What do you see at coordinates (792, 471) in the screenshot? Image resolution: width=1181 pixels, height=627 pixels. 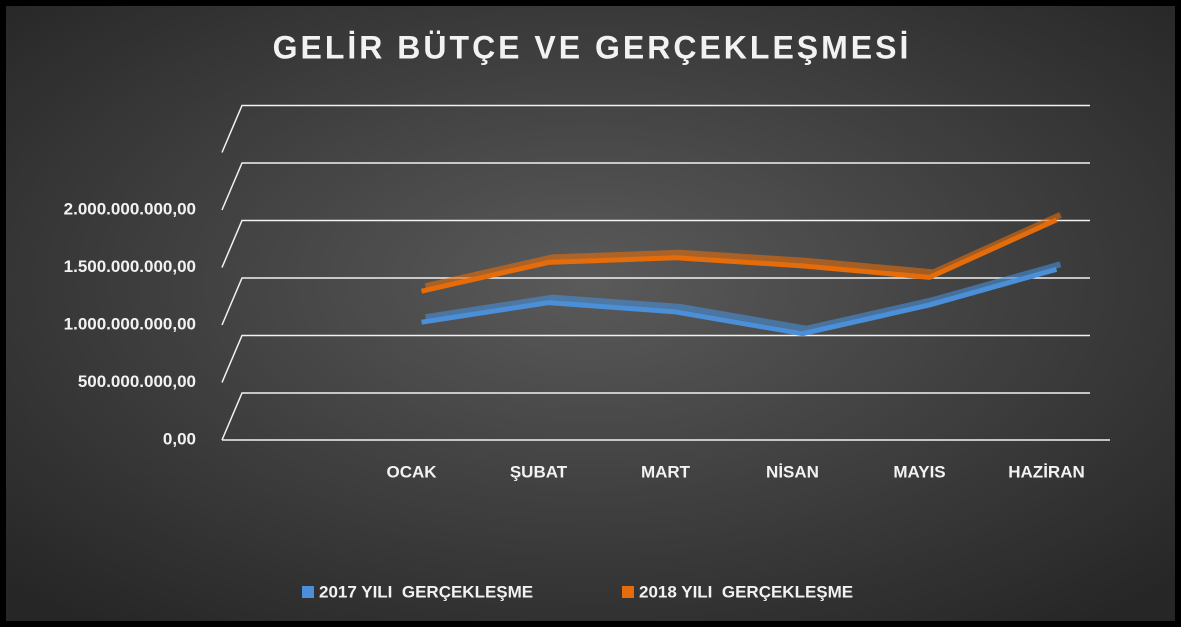 I see `x-tick-label: NİSAN` at bounding box center [792, 471].